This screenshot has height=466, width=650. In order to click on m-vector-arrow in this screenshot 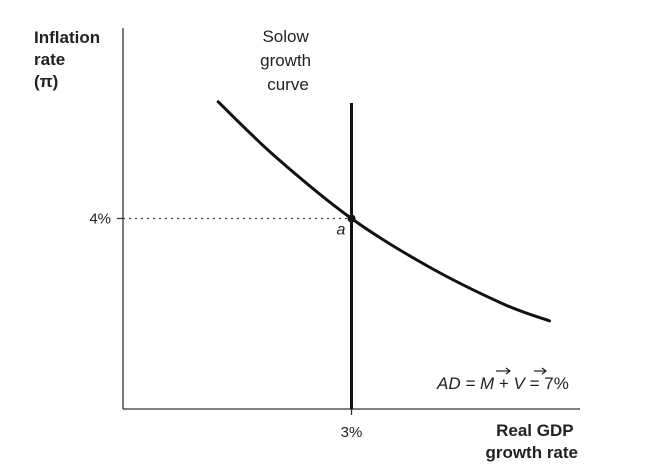, I will do `click(503, 371)`.